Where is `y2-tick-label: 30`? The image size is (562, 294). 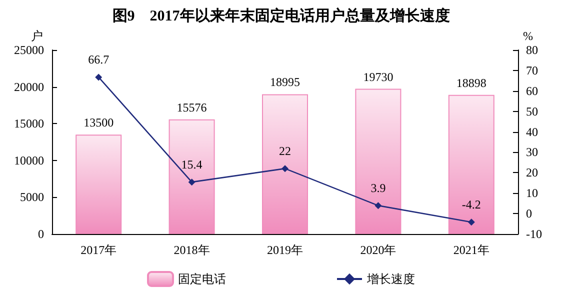 y2-tick-label: 30 is located at coordinates (532, 152).